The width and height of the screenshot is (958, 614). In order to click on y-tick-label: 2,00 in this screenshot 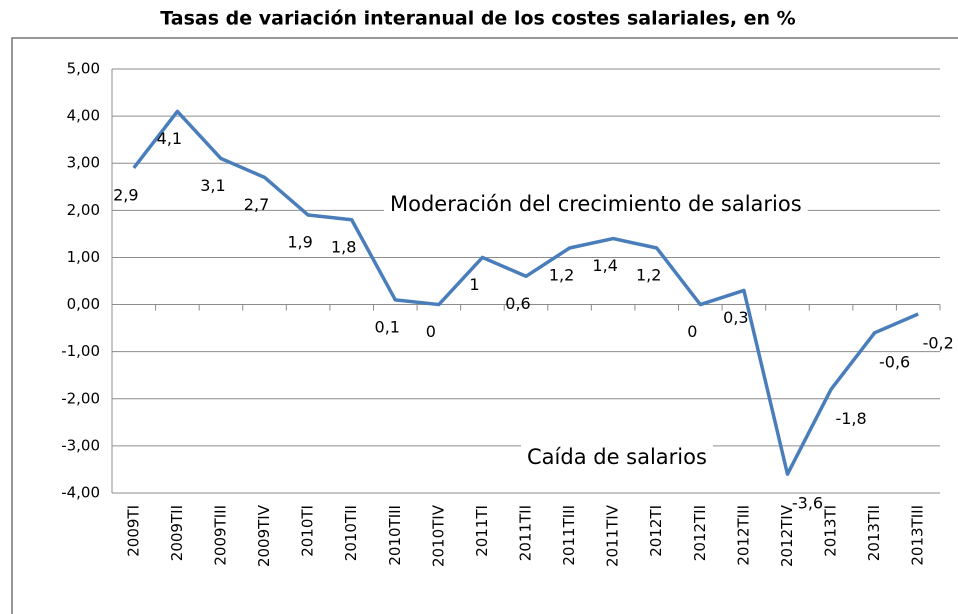, I will do `click(83, 210)`.